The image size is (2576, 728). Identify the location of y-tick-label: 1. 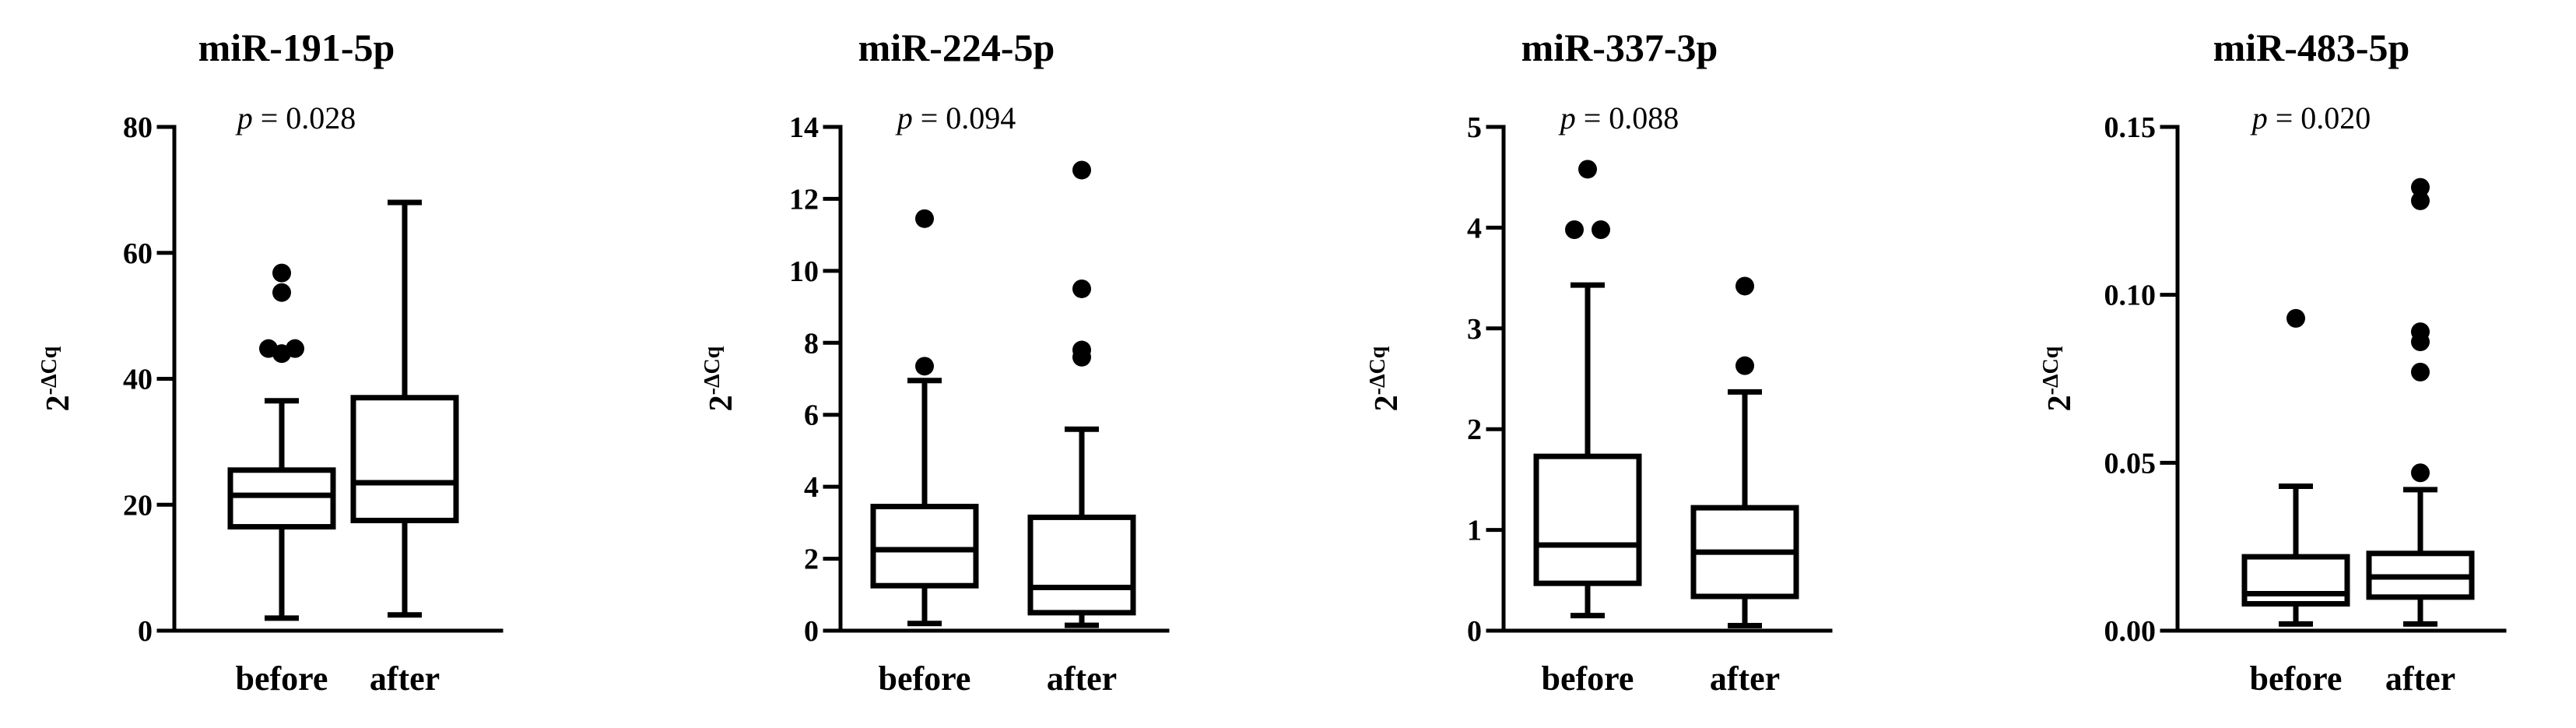
(1475, 531).